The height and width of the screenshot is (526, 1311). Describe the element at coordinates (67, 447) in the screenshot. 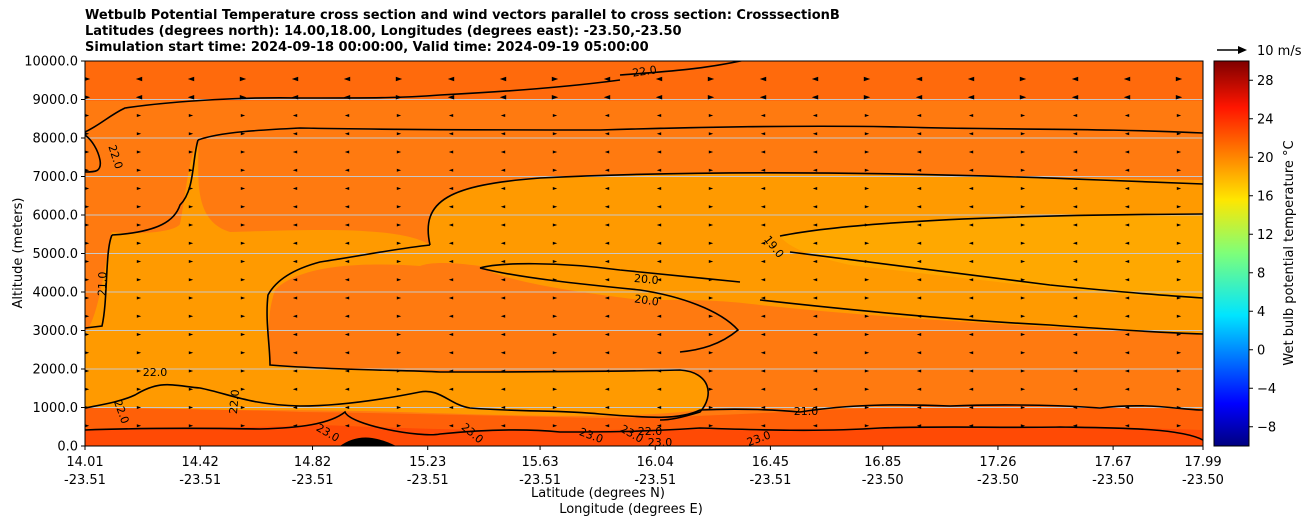

I see `y-tick-label: 0.0` at that location.